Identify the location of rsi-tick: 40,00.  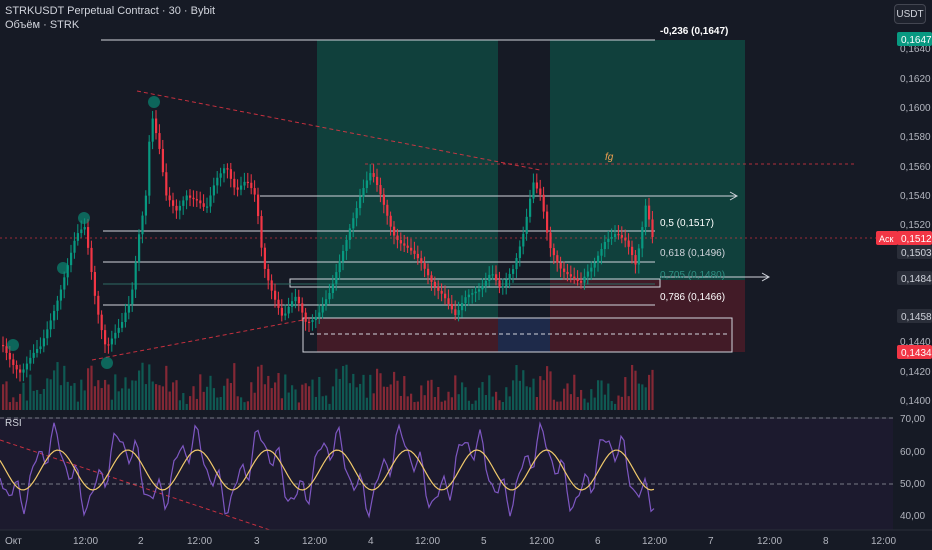
(912, 516).